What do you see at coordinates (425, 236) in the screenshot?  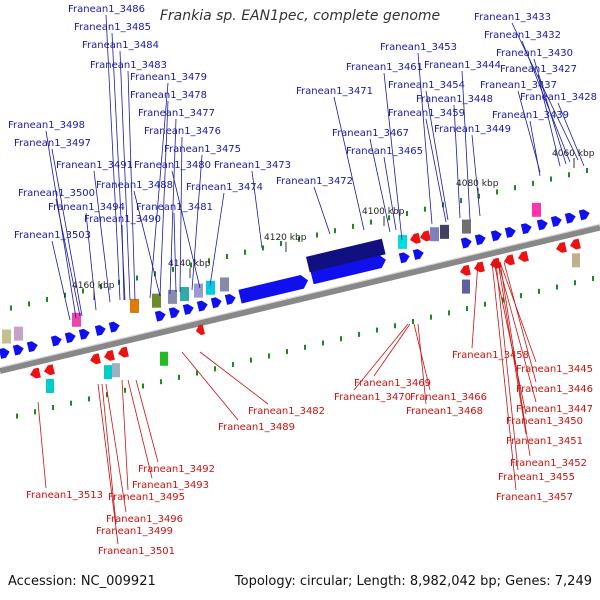 I see `reverse-gene-pair-b-shape` at bounding box center [425, 236].